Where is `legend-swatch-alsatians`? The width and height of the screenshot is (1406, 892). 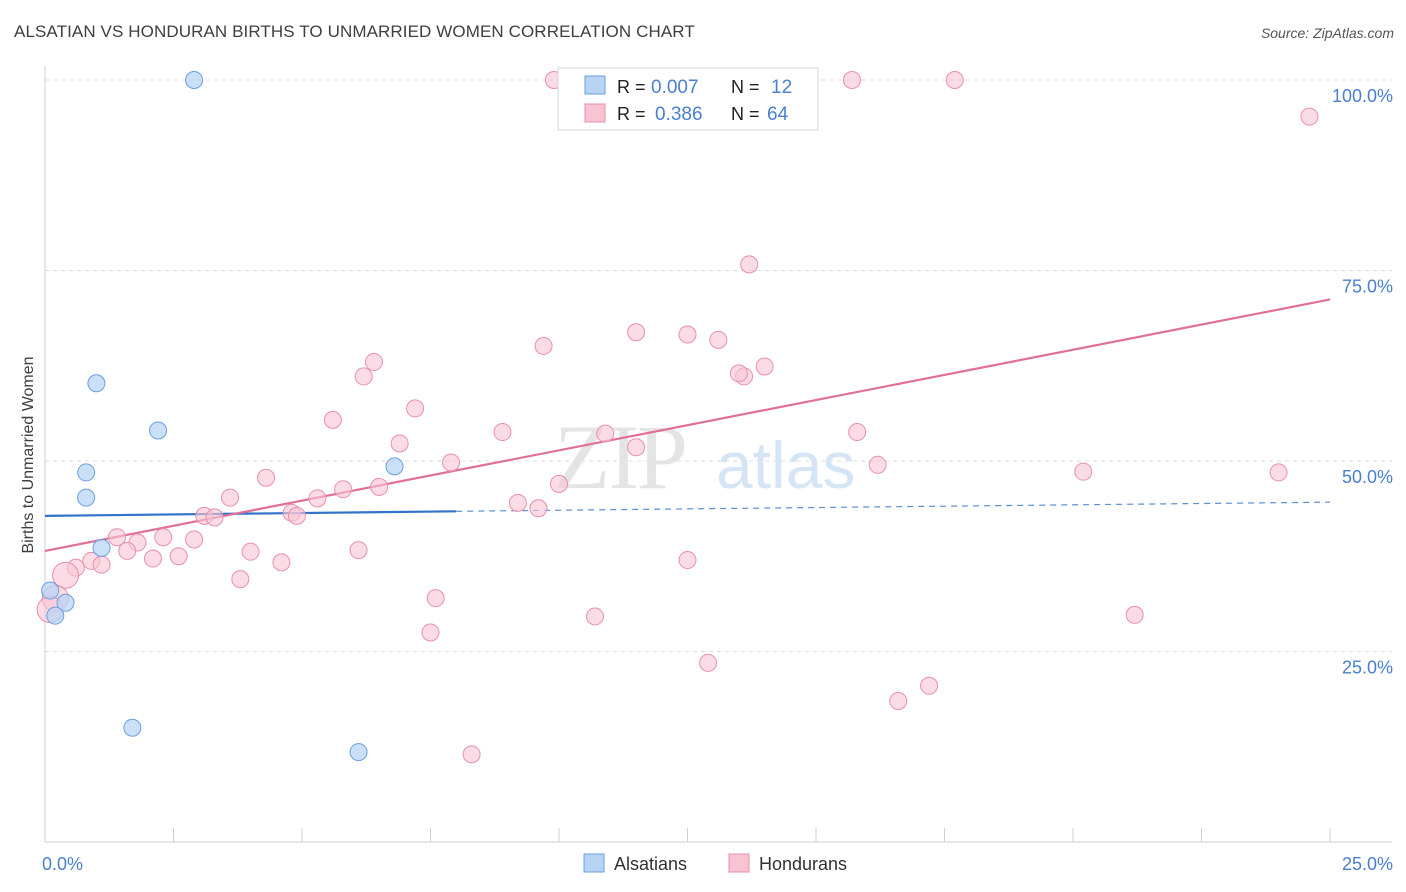 legend-swatch-alsatians is located at coordinates (595, 85).